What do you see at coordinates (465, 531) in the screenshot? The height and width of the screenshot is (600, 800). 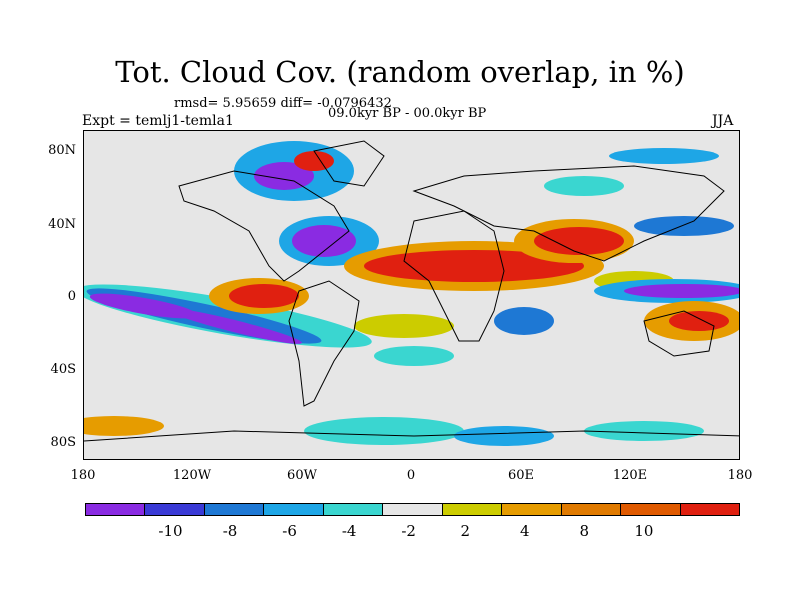 I see `colorbar-label: 2` at bounding box center [465, 531].